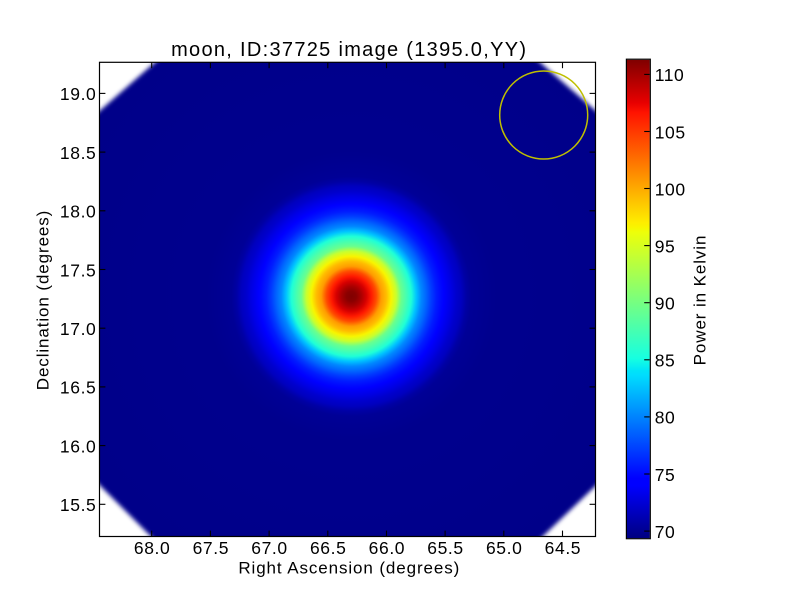 Image resolution: width=800 pixels, height=600 pixels. Describe the element at coordinates (665, 361) in the screenshot. I see `svg-text: 85` at that location.